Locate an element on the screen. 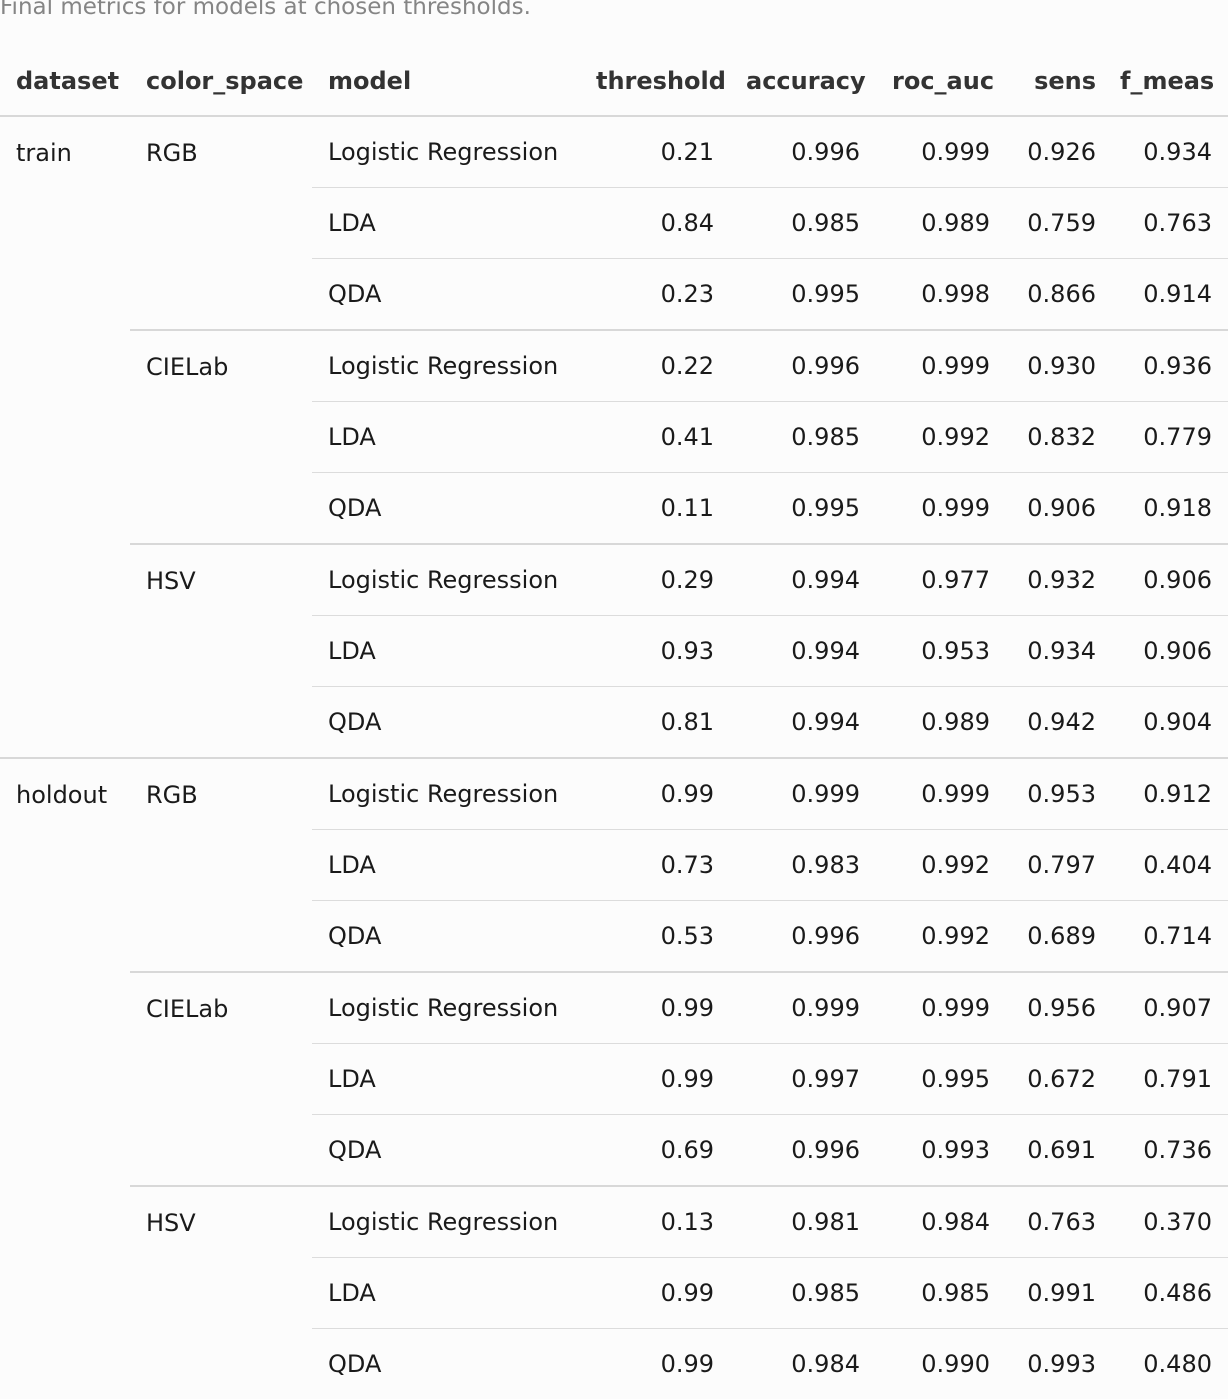 This screenshot has height=1399, width=1228. threshold-cell: 0.11 is located at coordinates (655, 509).